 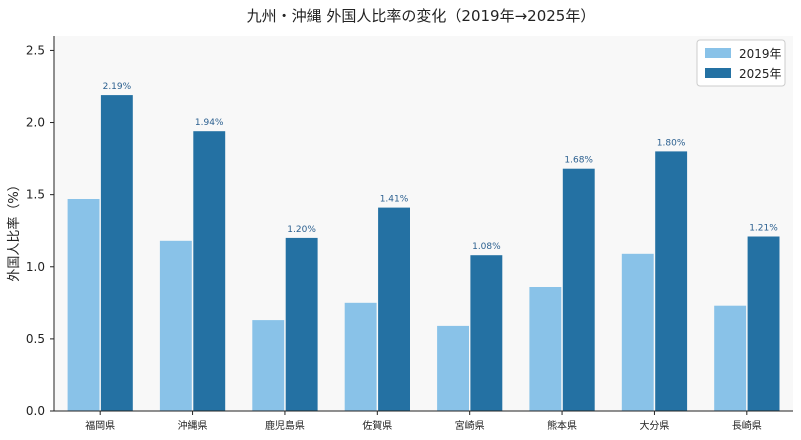 I want to click on bar-2-佐賀県, so click(x=394, y=309).